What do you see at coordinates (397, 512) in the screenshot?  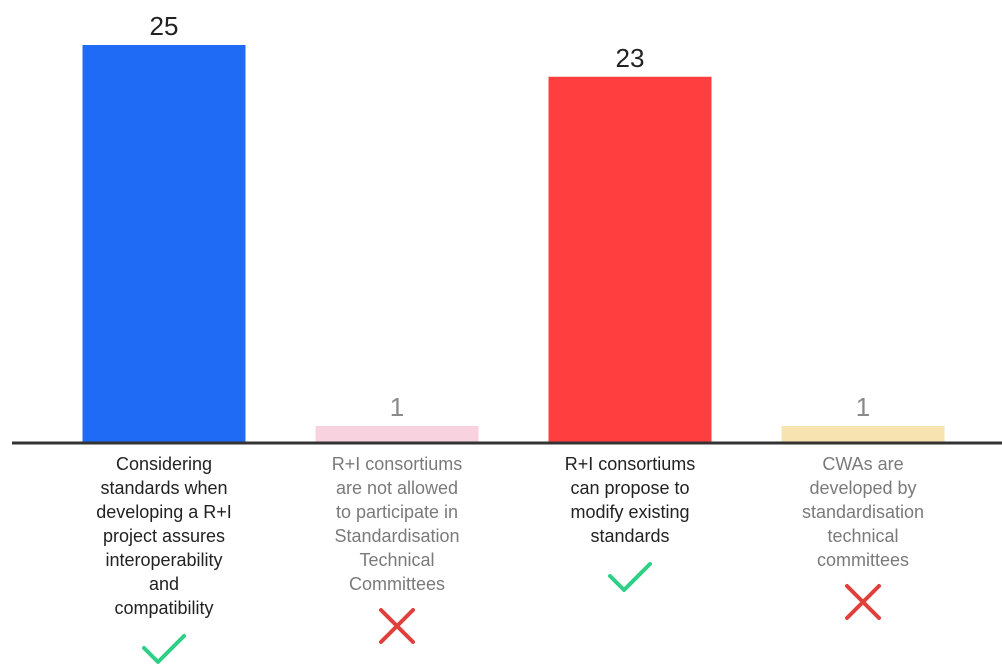 I see `category-label-2-line-3: to participate in` at bounding box center [397, 512].